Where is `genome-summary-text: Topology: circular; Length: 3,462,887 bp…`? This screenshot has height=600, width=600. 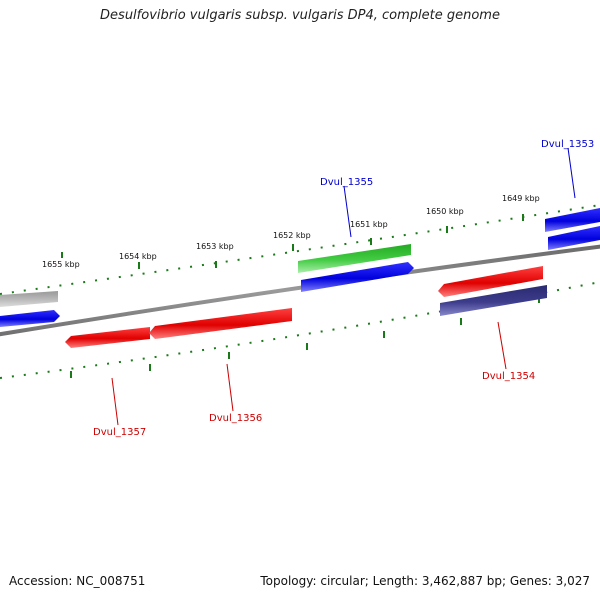 genome-summary-text: Topology: circular; Length: 3,462,887 bp… is located at coordinates (425, 581).